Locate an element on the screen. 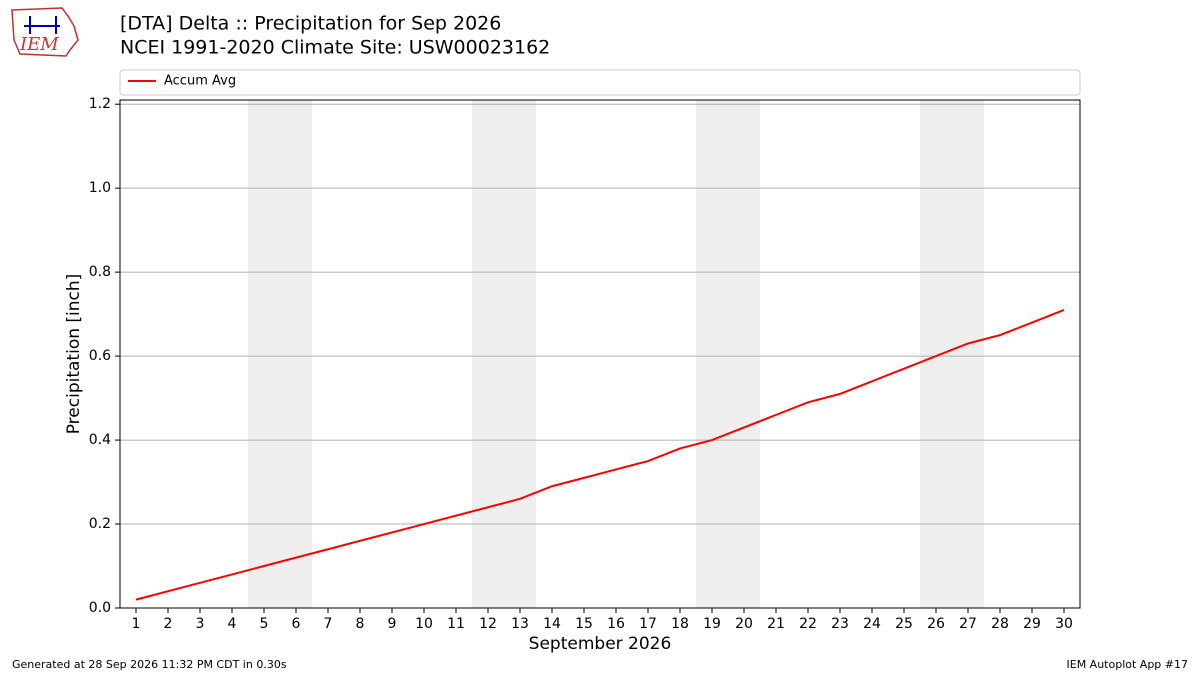 The width and height of the screenshot is (1200, 675). chart-subtitle: NCEI 1991-2020 Climate Site: USW00023162 is located at coordinates (335, 48).